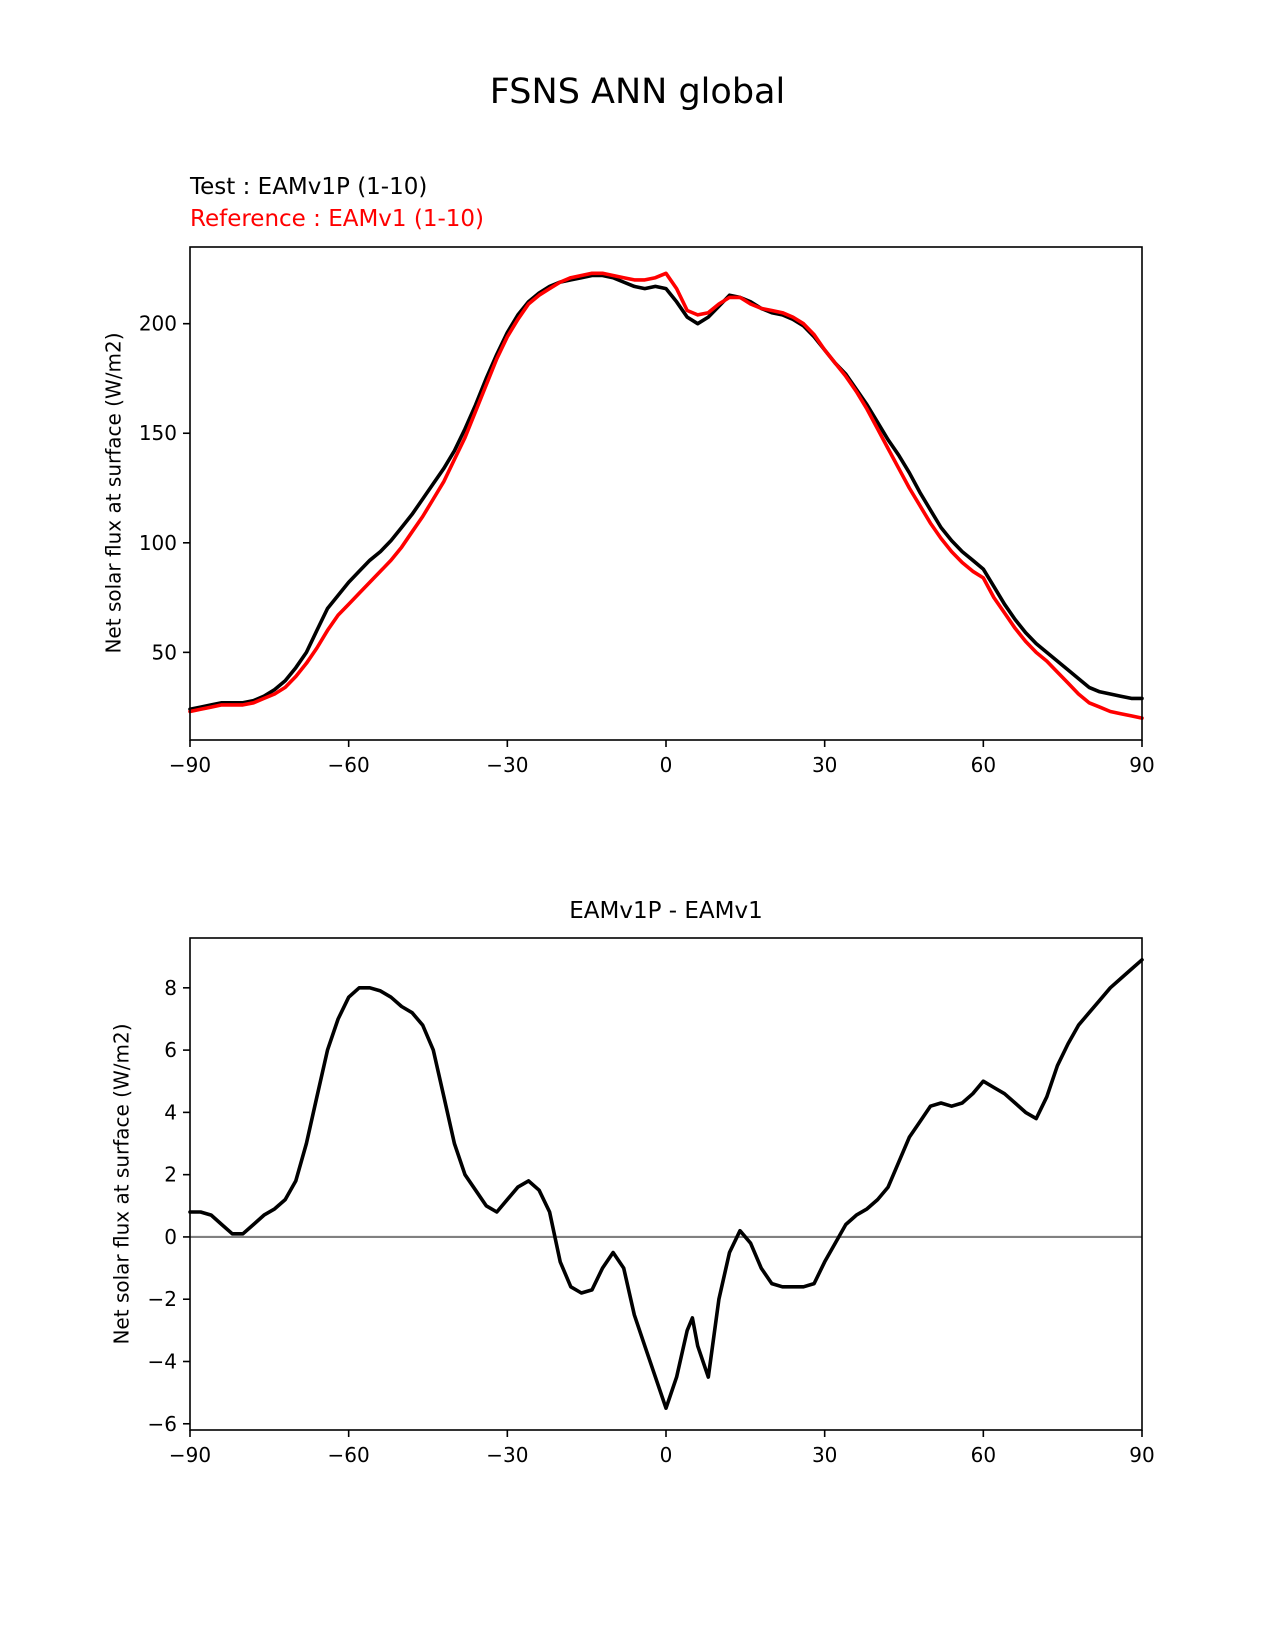 This screenshot has width=1275, height=1650. What do you see at coordinates (507, 1455) in the screenshot?
I see `bottom-xtick-label: −30` at bounding box center [507, 1455].